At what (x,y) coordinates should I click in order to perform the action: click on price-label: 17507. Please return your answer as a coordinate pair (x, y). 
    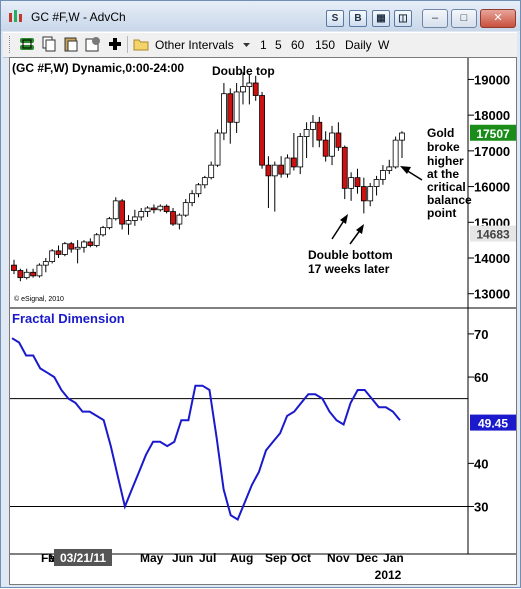
    Looking at the image, I should click on (493, 134).